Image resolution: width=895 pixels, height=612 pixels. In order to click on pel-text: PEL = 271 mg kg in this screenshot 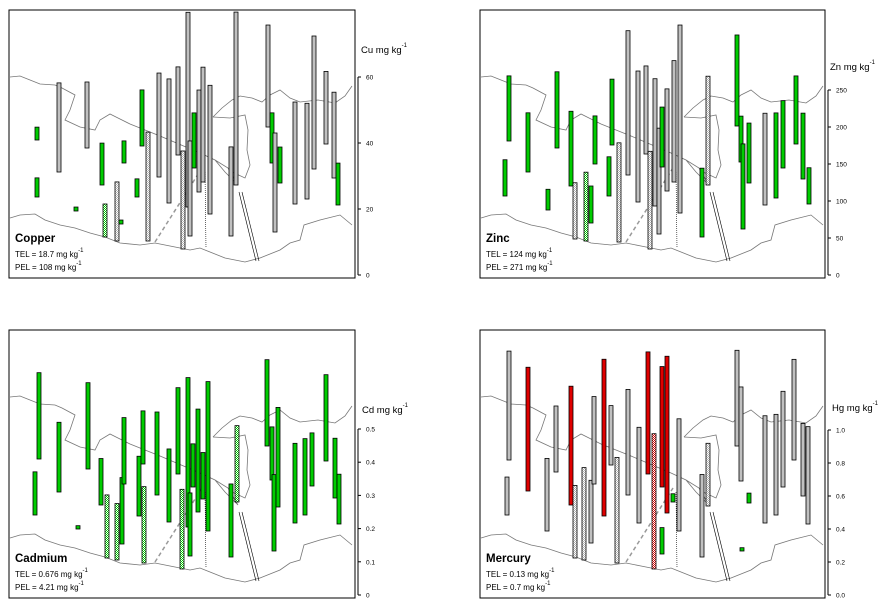, I will do `click(517, 267)`.